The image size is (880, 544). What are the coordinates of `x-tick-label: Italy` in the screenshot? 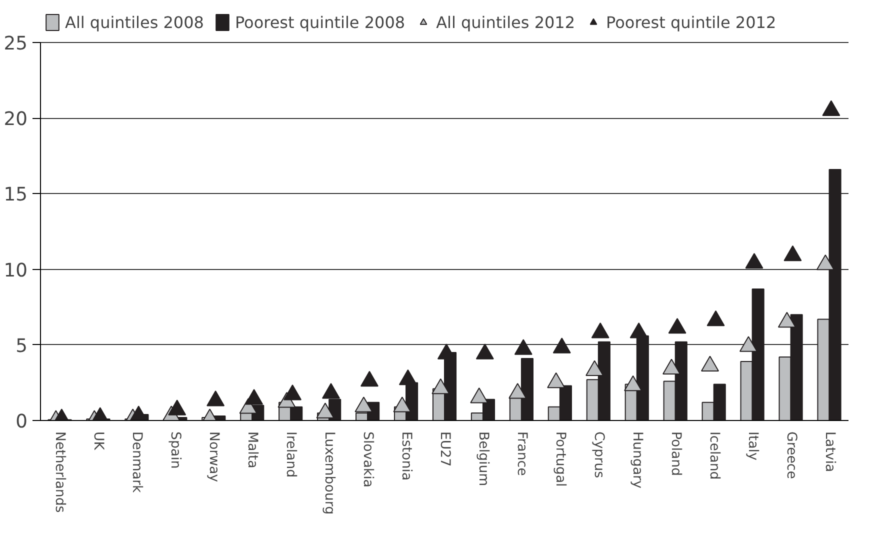 It's located at (752, 446).